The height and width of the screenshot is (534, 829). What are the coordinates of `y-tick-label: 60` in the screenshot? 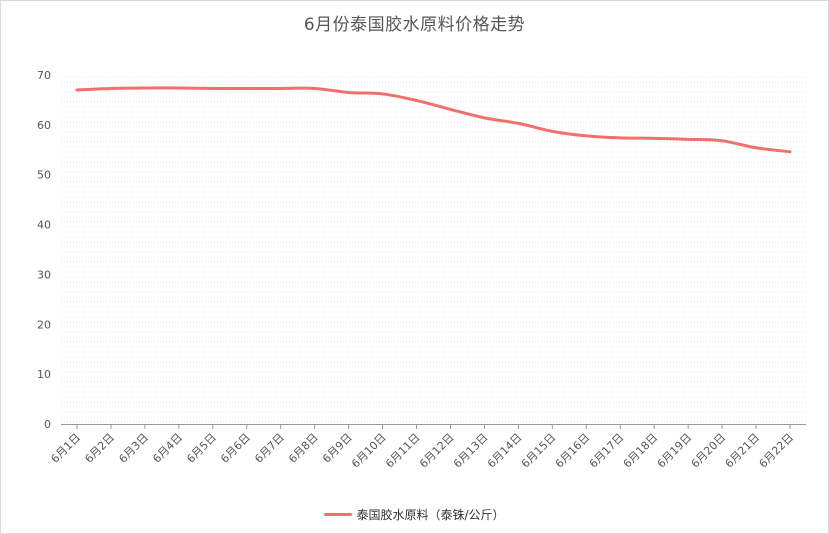 It's located at (44, 125).